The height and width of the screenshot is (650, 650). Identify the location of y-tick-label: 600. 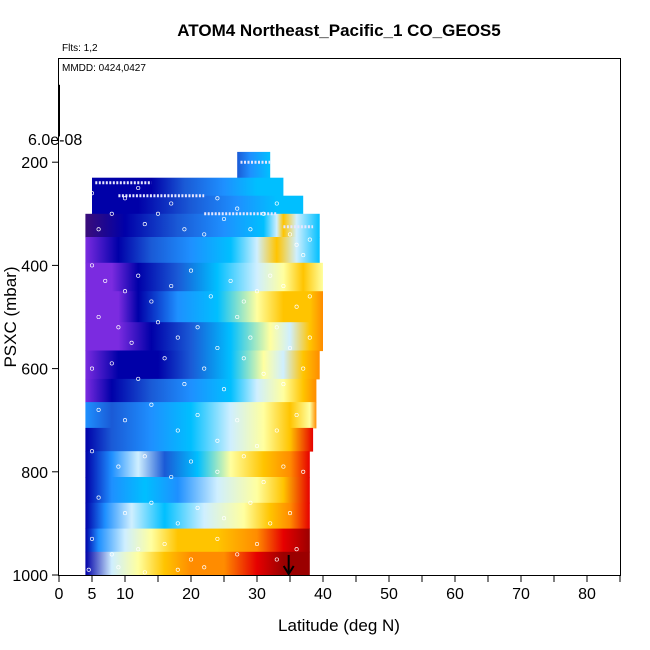
(34, 370).